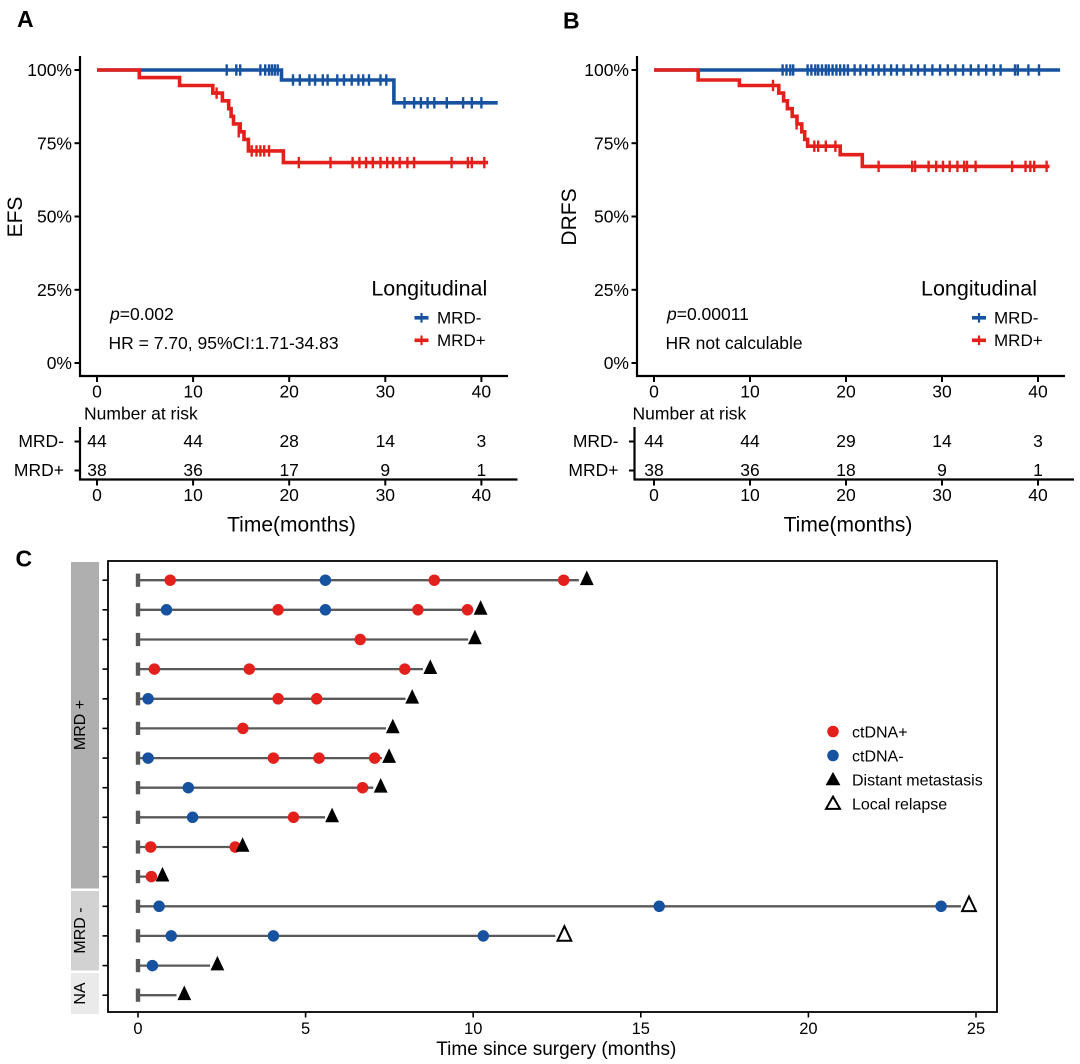  I want to click on svg-text: Local relapse, so click(899, 804).